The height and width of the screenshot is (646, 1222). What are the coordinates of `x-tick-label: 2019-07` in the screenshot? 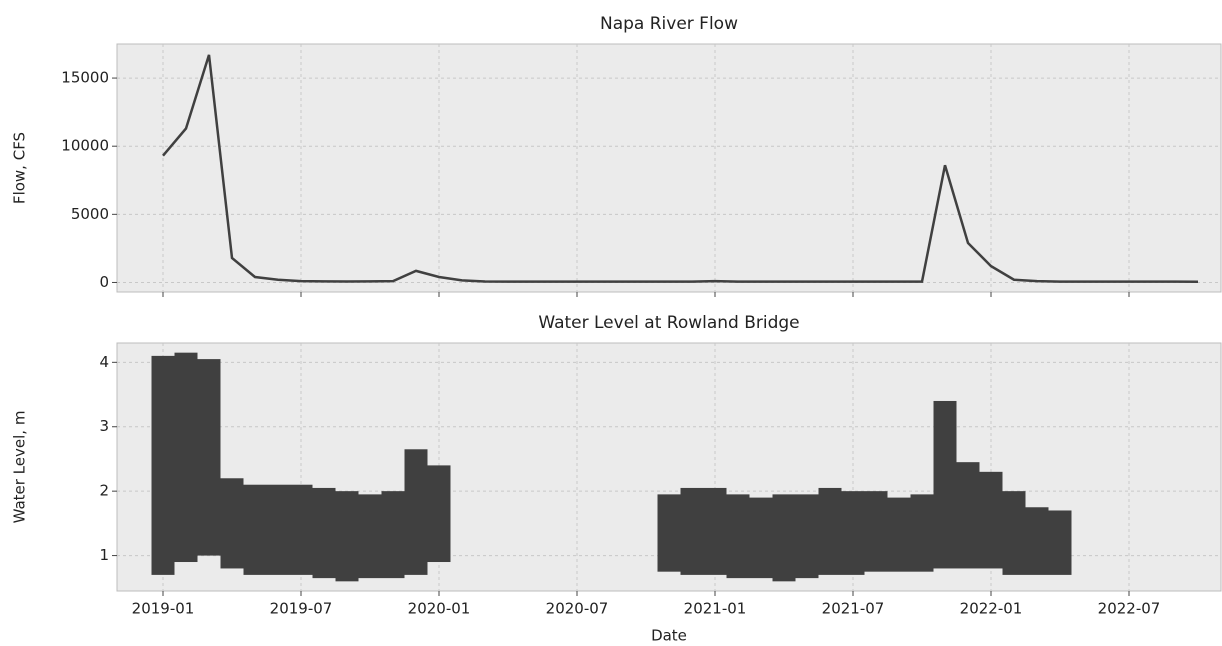 It's located at (301, 609).